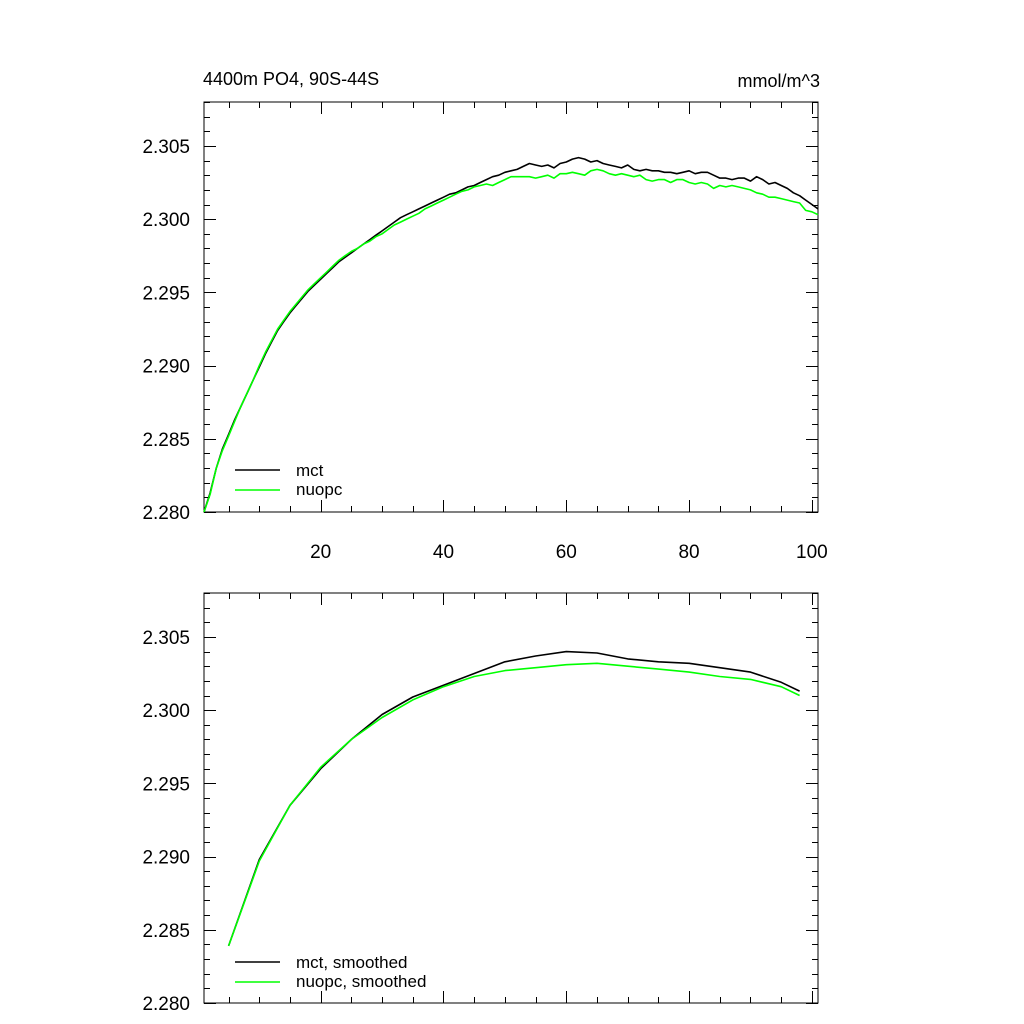 This screenshot has height=1024, width=1024. I want to click on legend-label-nuopc-smoothed: nuopc, smoothed, so click(361, 981).